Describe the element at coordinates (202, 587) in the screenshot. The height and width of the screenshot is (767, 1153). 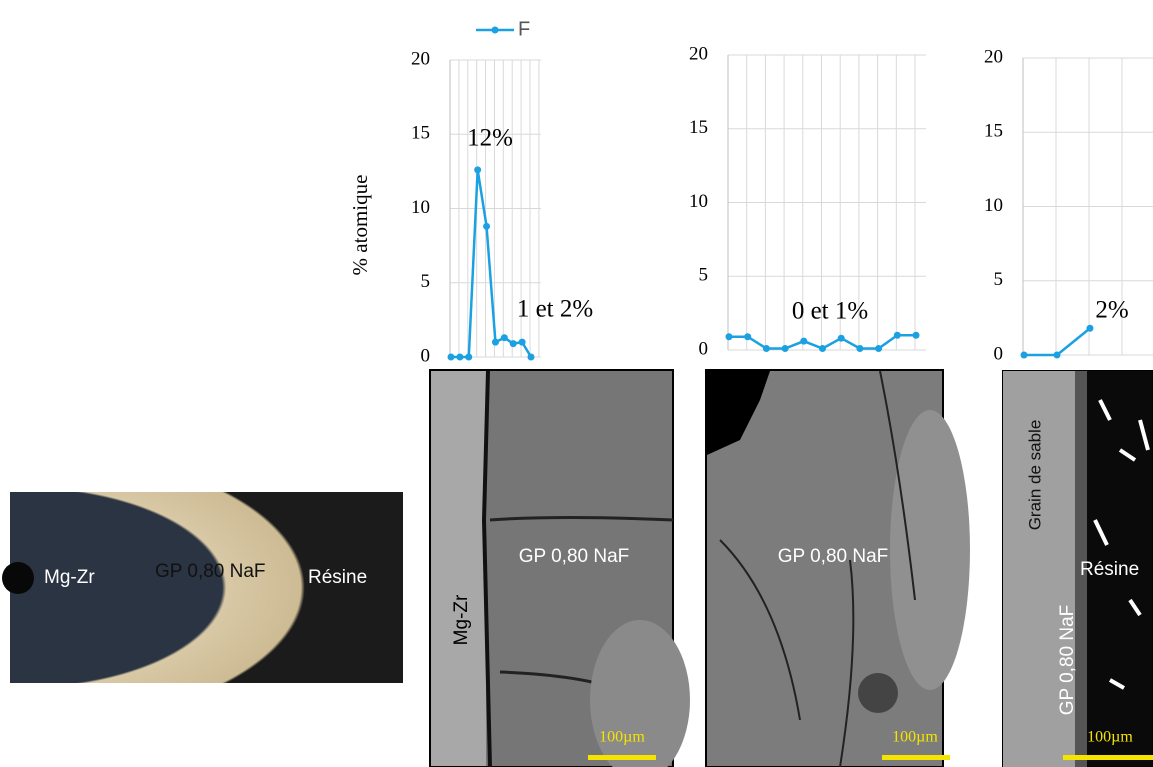
I see `photo` at that location.